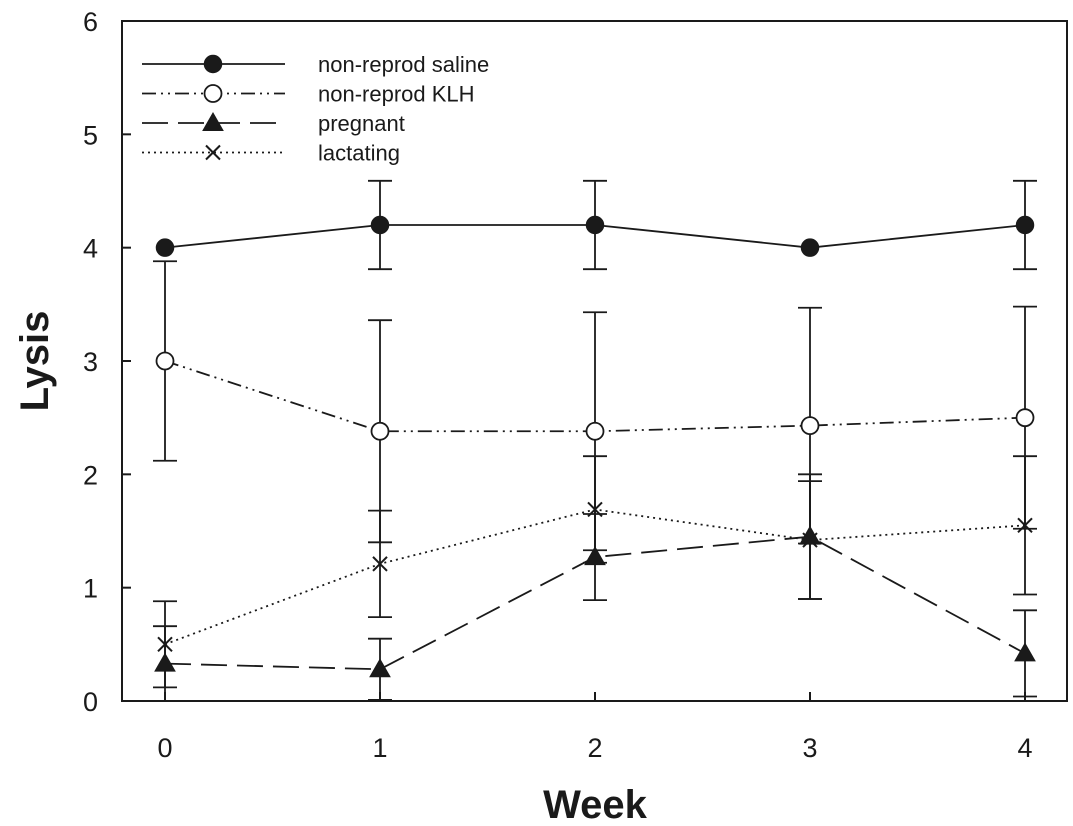 This screenshot has width=1073, height=826. I want to click on legend-label: non-reprod saline, so click(403, 64).